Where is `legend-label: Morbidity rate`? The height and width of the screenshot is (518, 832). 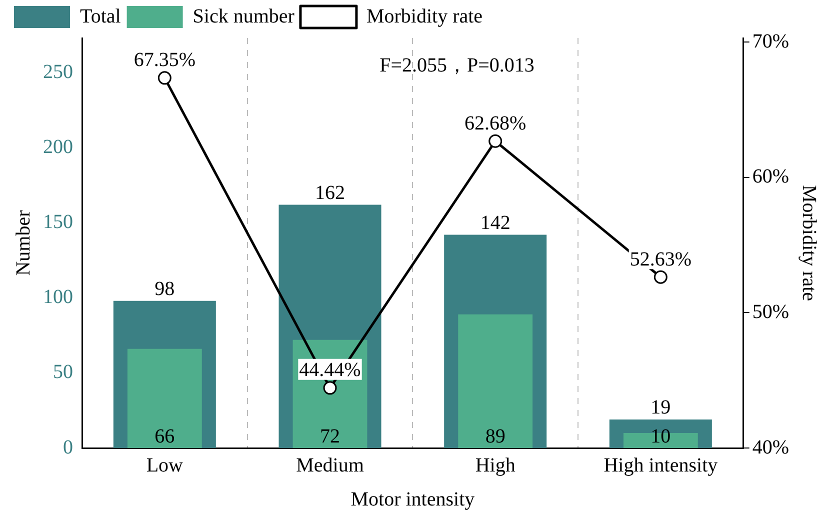 legend-label: Morbidity rate is located at coordinates (424, 16).